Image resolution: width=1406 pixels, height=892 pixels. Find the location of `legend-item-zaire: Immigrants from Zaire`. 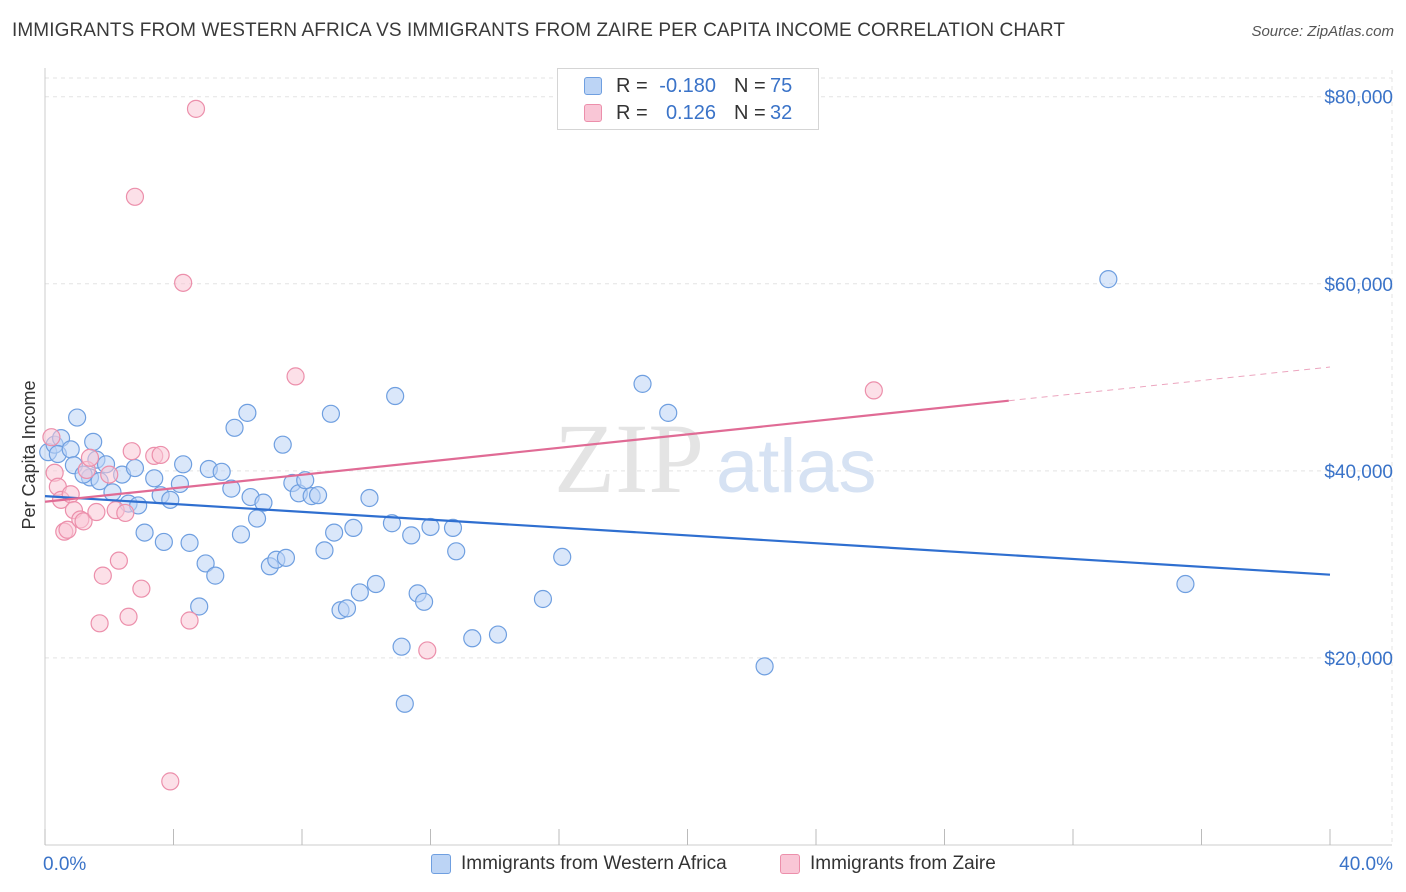

legend-item-zaire: Immigrants from Zaire is located at coordinates (900, 864).